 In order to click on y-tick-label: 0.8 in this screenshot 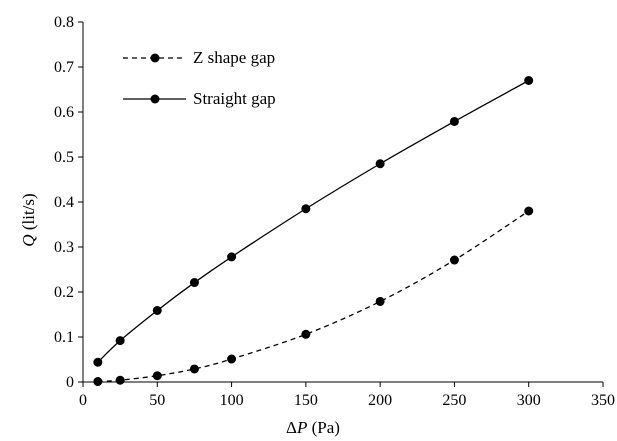, I will do `click(64, 22)`.